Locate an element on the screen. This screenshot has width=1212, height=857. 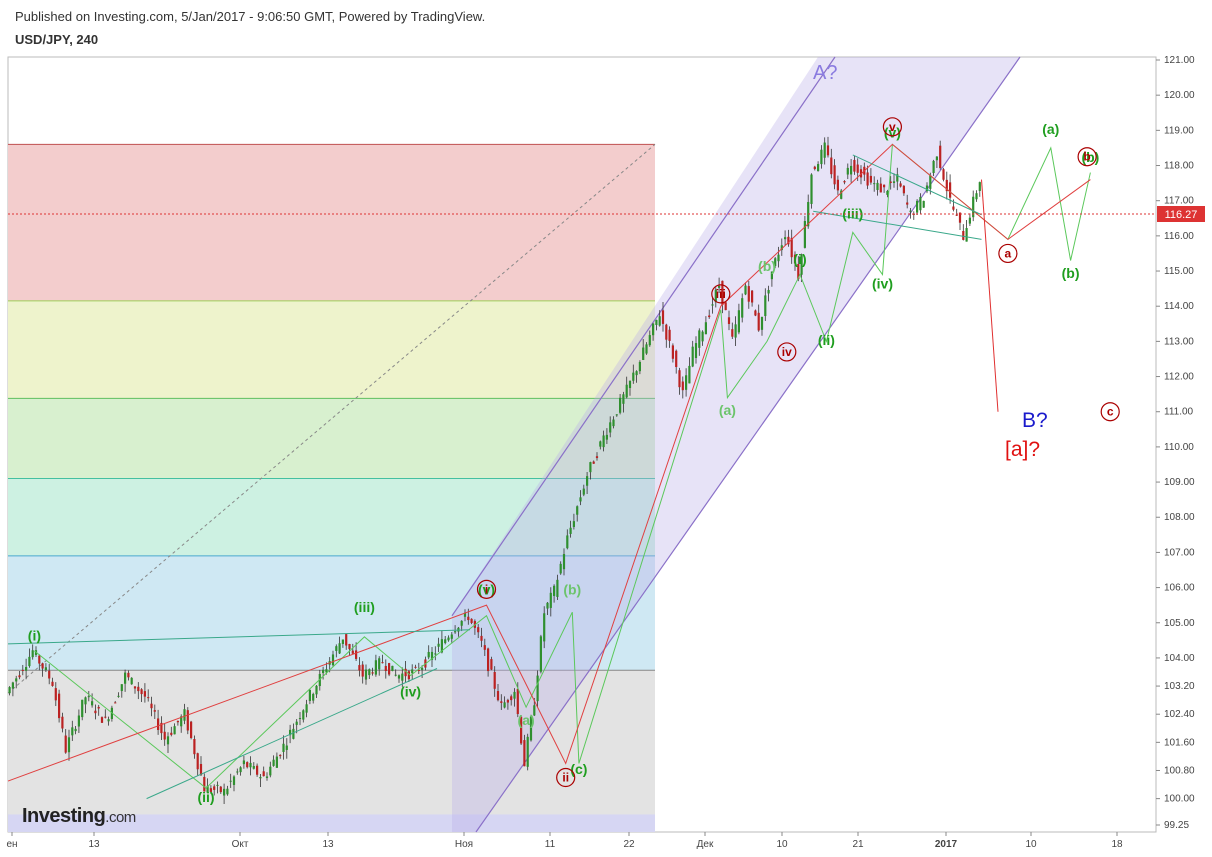
x-tick-label: 21 is located at coordinates (858, 844).